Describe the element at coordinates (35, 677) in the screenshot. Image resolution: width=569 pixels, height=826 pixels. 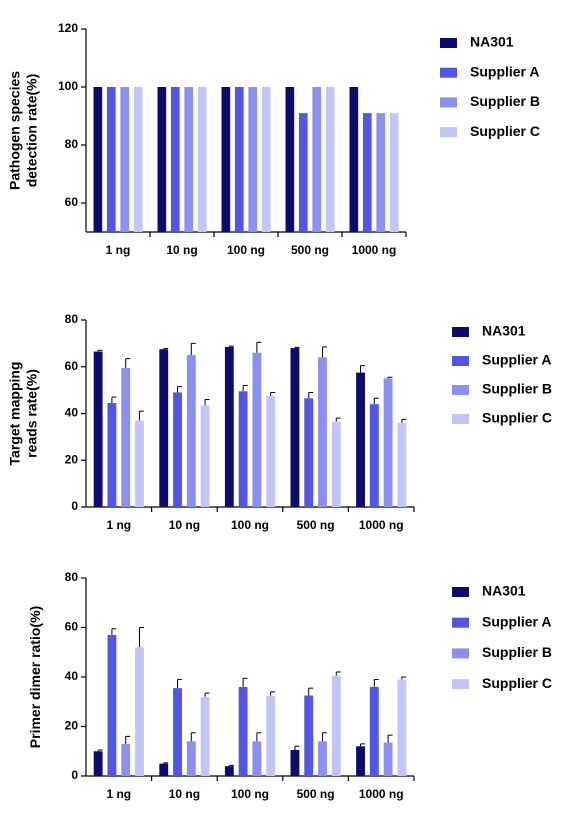
I see `y-axis-title: Primer dimer ratio(%)` at that location.